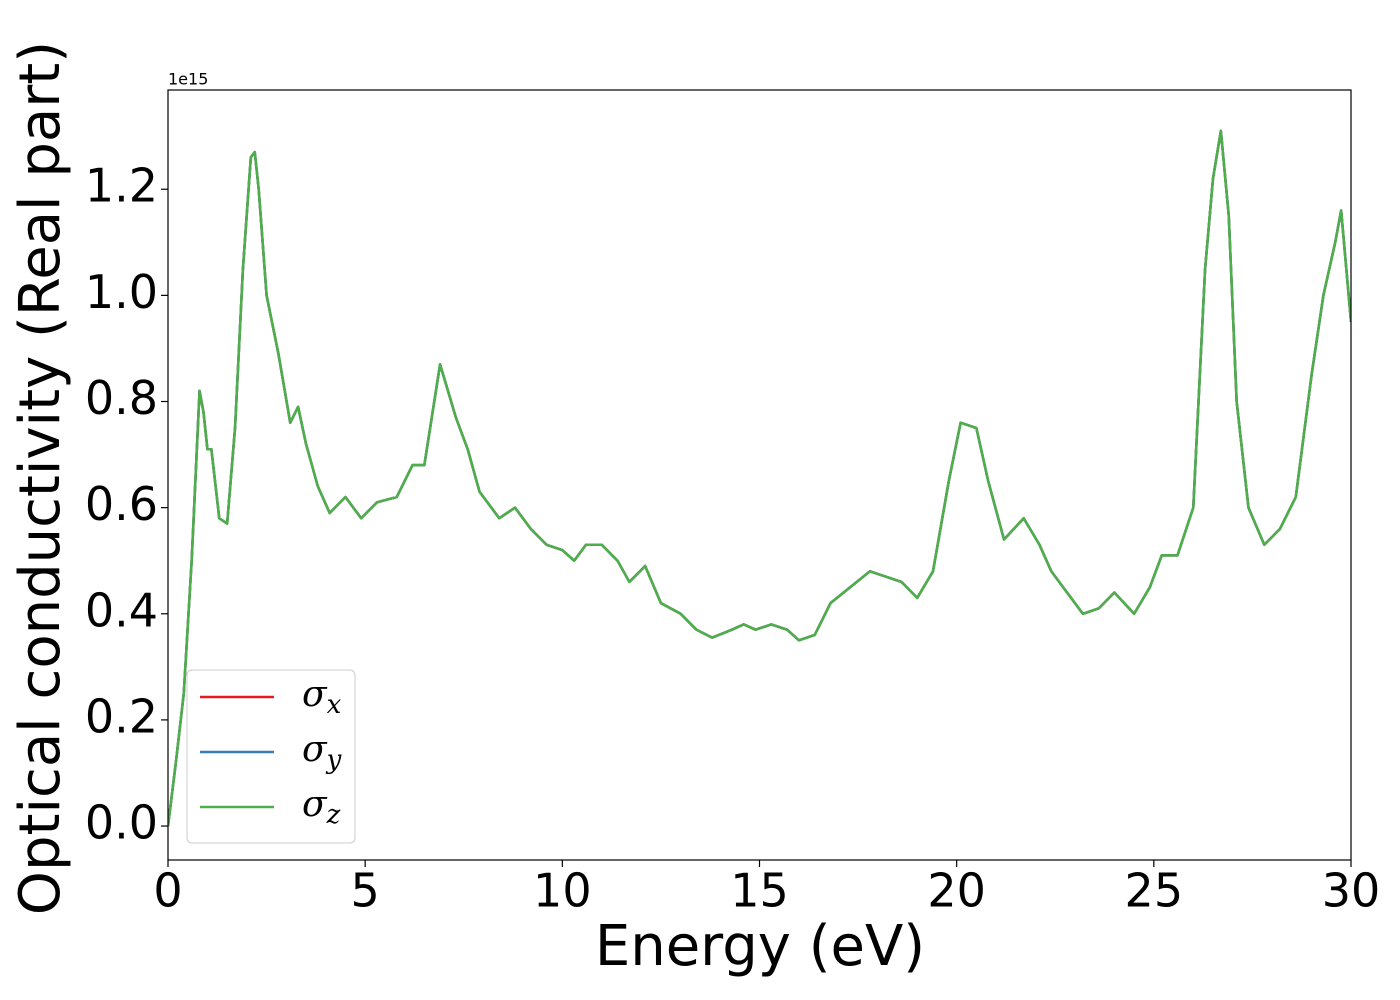  Describe the element at coordinates (956, 891) in the screenshot. I see `x-tick-label: 20` at that location.